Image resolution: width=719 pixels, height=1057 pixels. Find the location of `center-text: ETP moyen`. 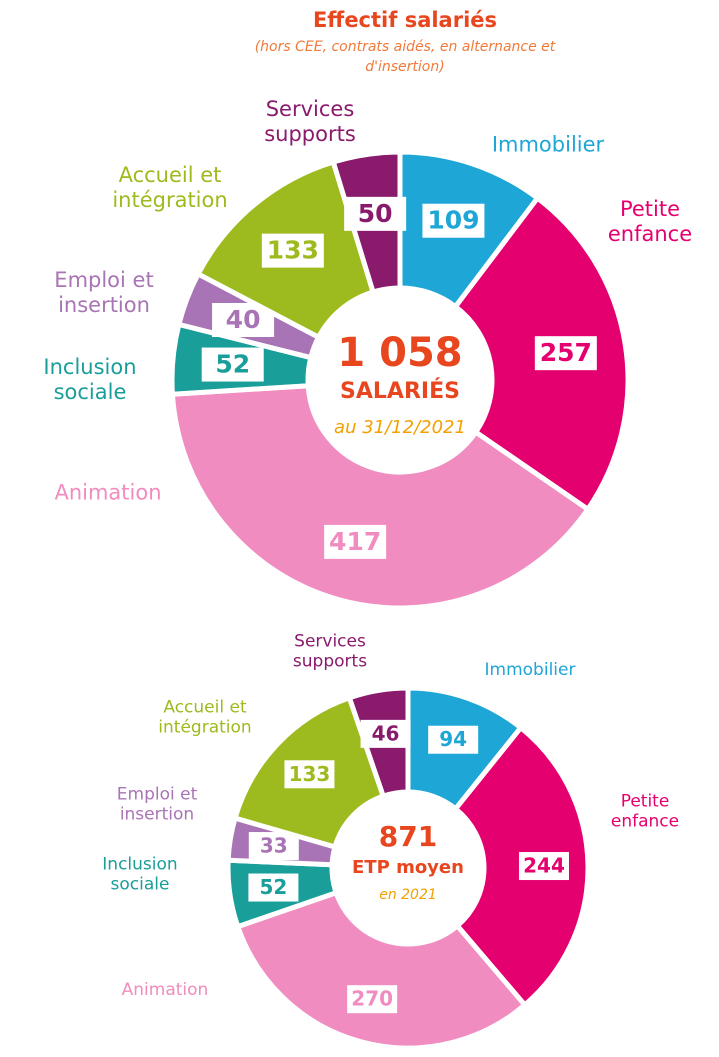

center-text: ETP moyen is located at coordinates (408, 867).